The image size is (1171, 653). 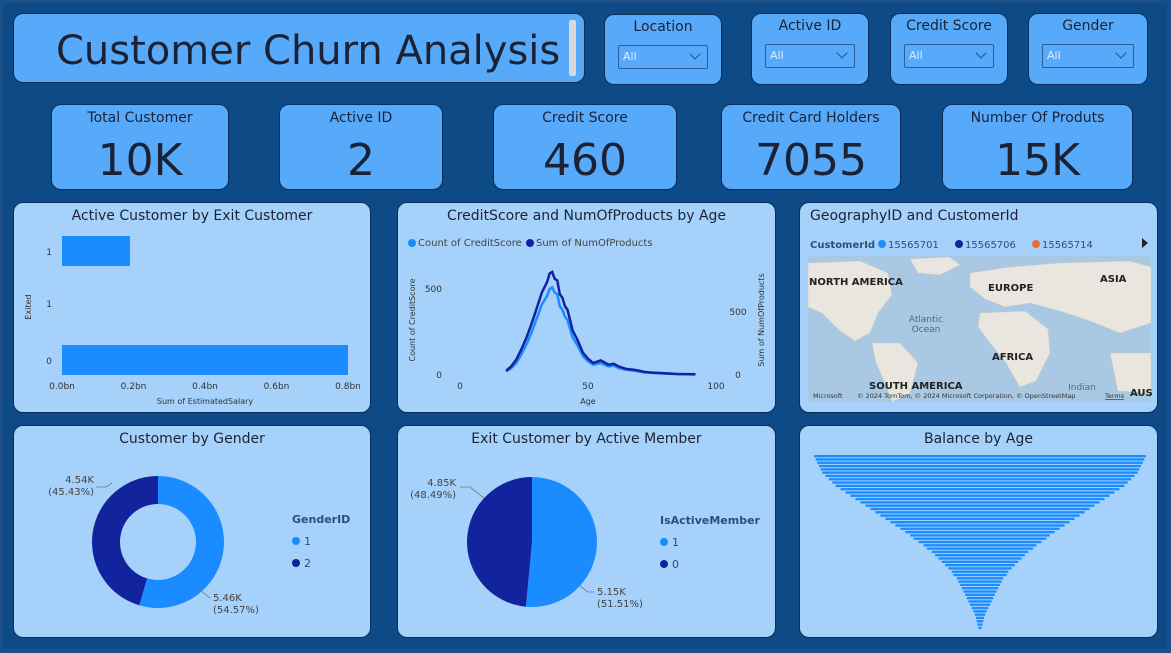 I want to click on y-tick-label: 0, so click(x=49, y=362).